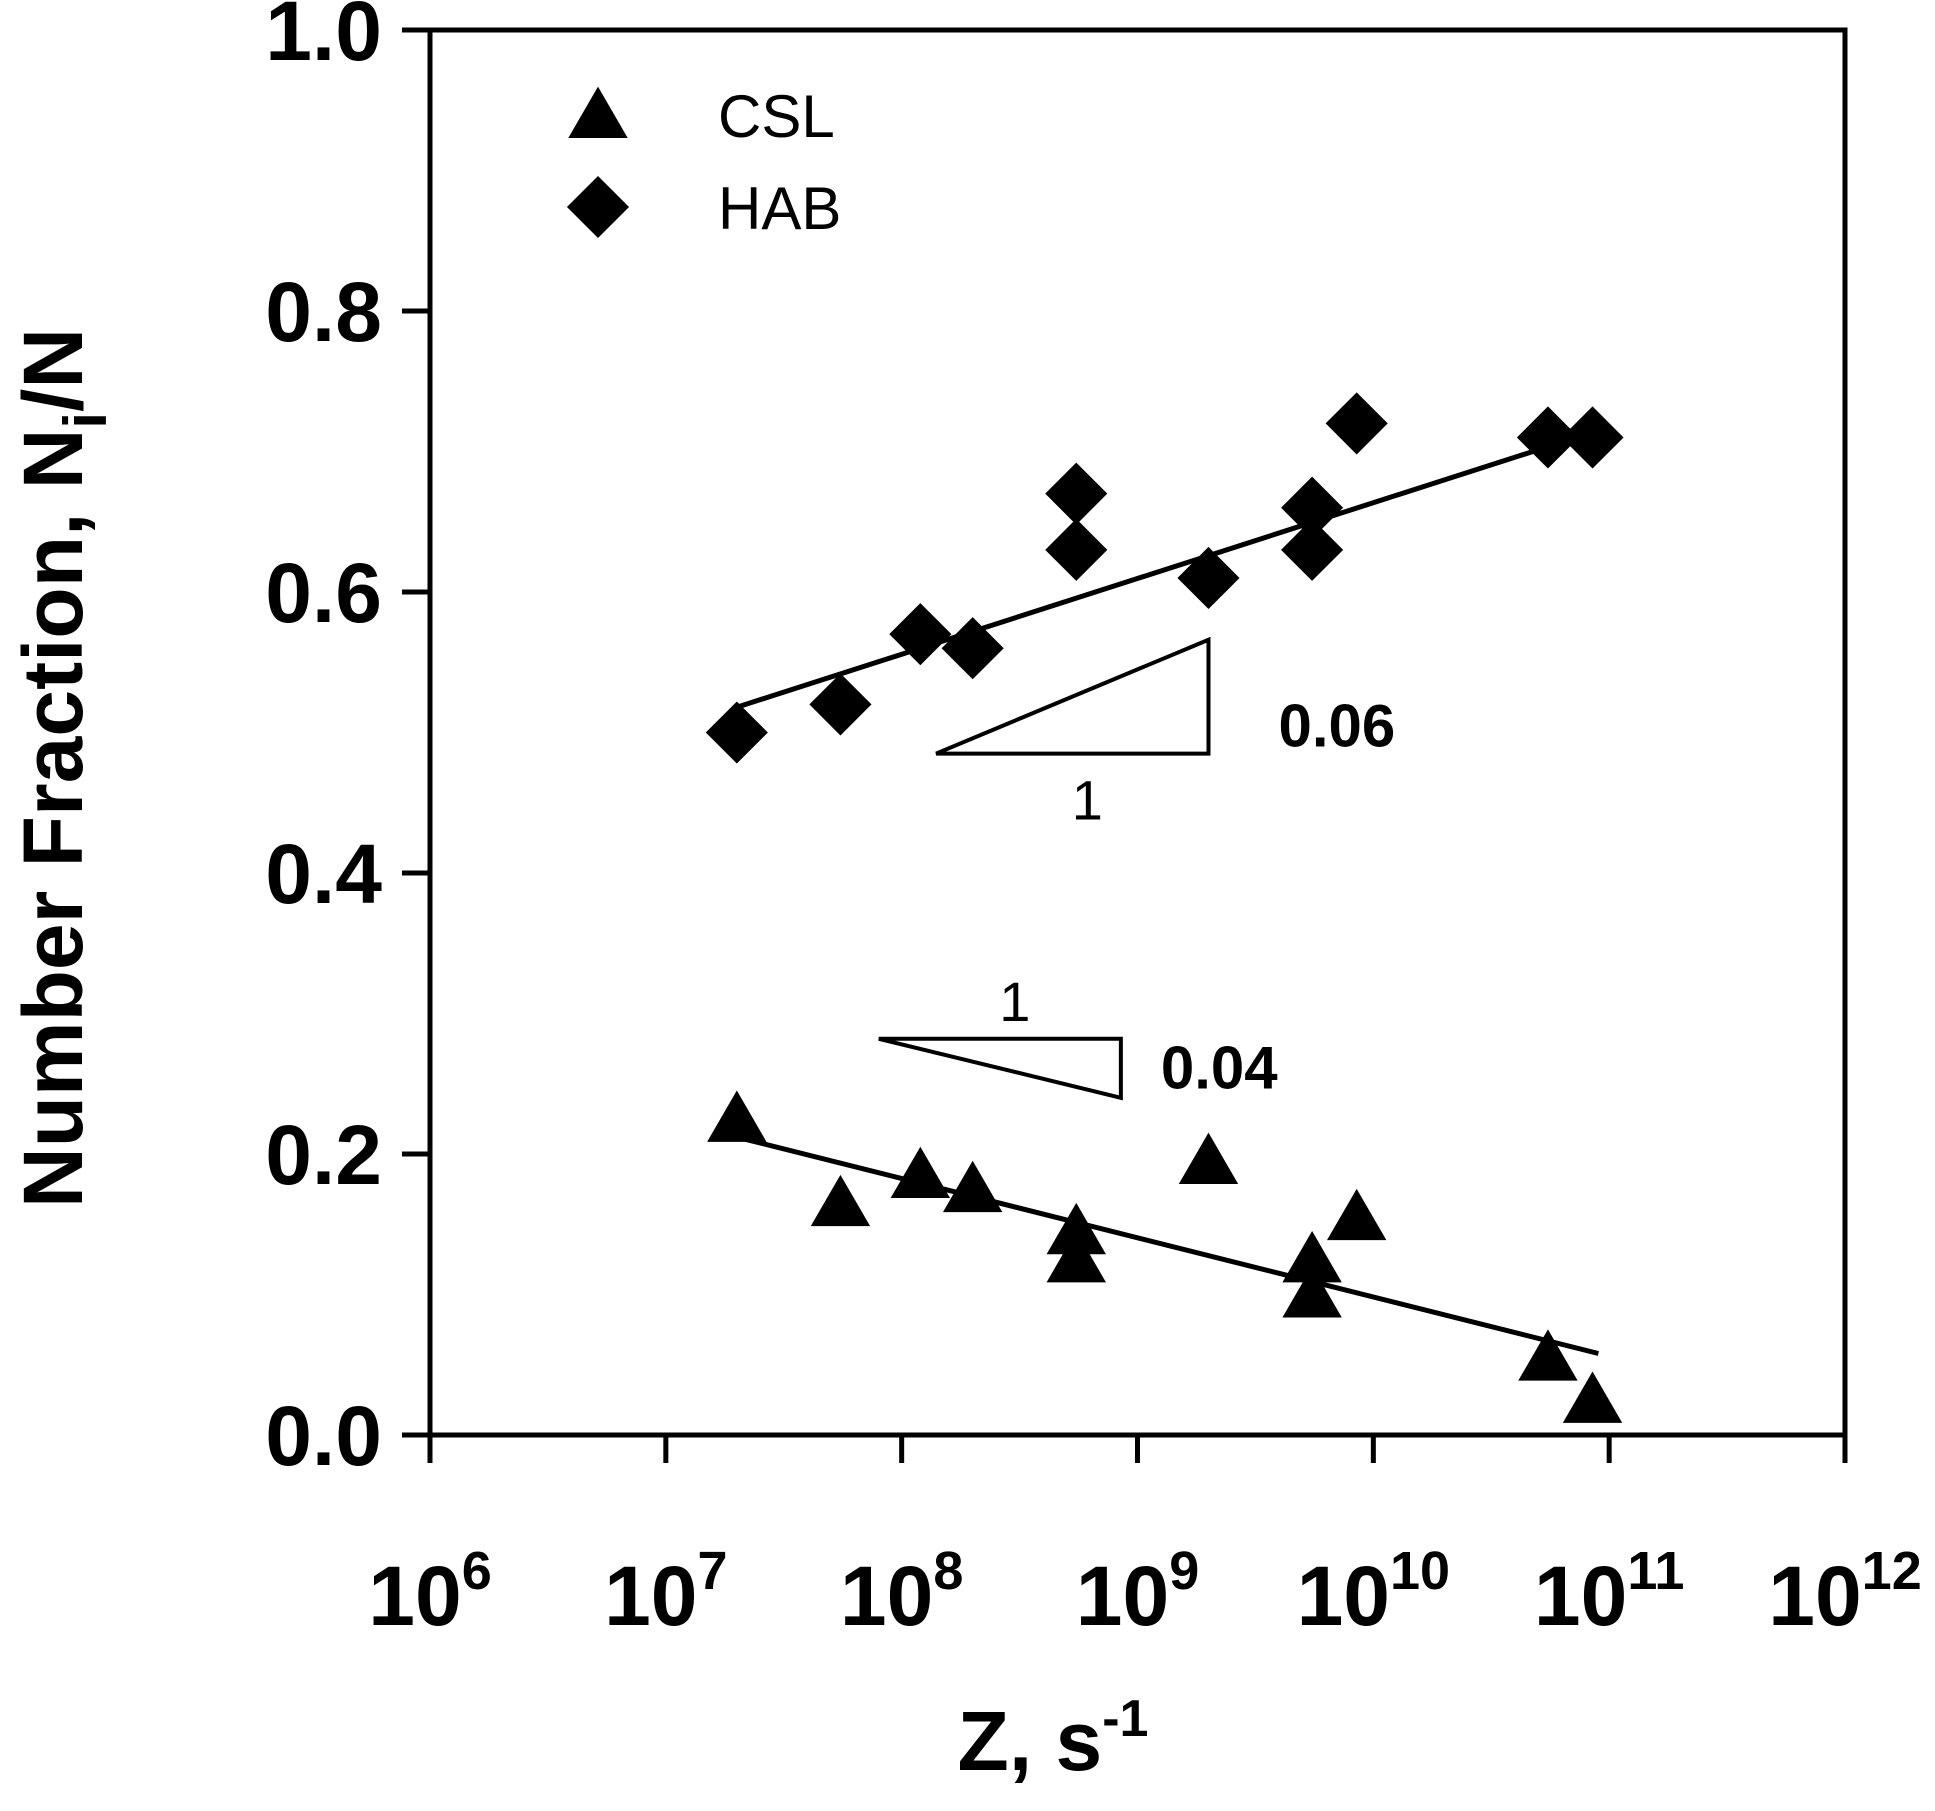  I want to click on csl-slope-value: 0.04, so click(1219, 1067).